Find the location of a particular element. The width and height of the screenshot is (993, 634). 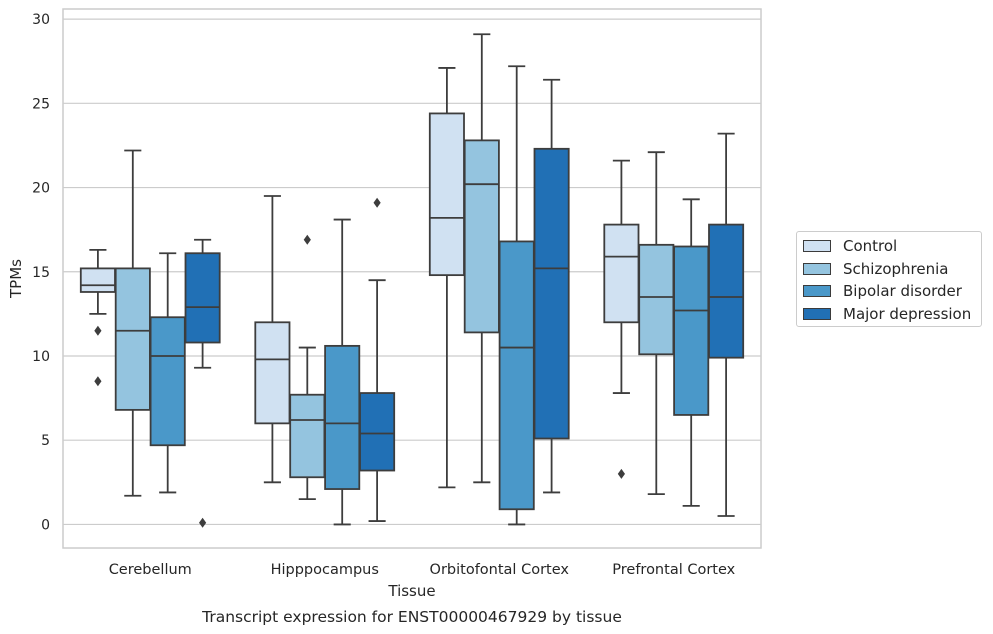

legend-item-schizophrenia: Schizophrenia is located at coordinates (892, 269).